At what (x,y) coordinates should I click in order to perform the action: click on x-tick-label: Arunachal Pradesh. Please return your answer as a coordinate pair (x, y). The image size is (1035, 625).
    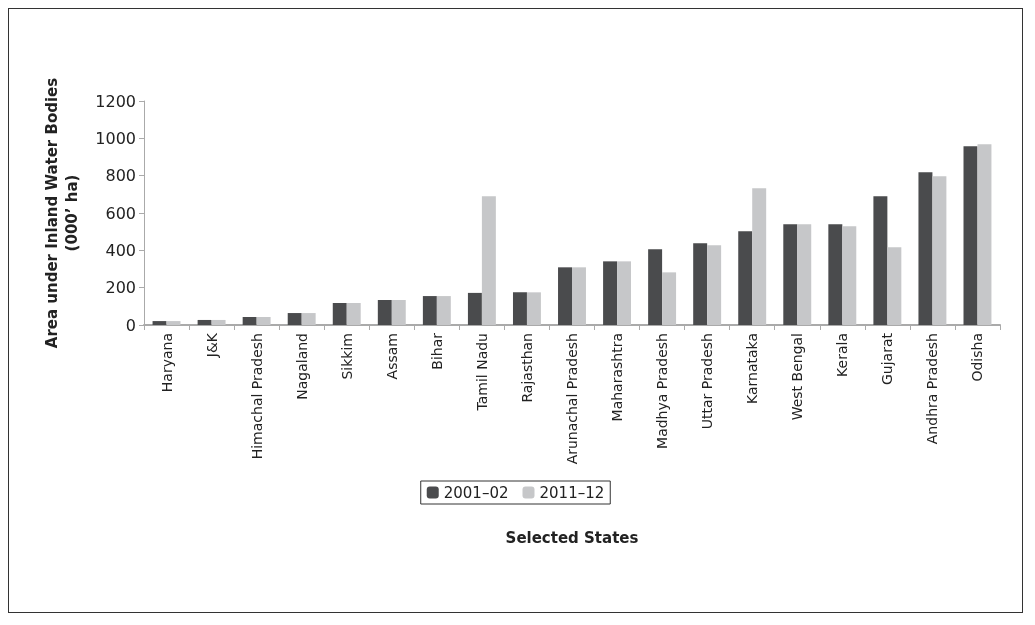
    Looking at the image, I should click on (572, 399).